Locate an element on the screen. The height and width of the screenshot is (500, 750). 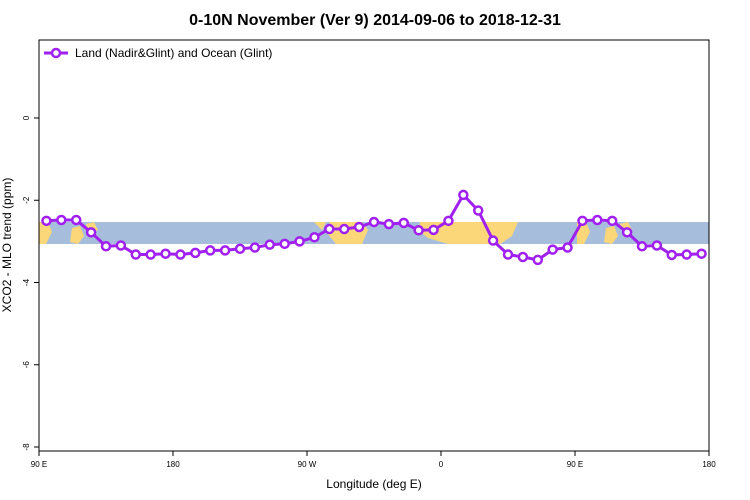
land-patch-centralamerica is located at coordinates (320, 226).